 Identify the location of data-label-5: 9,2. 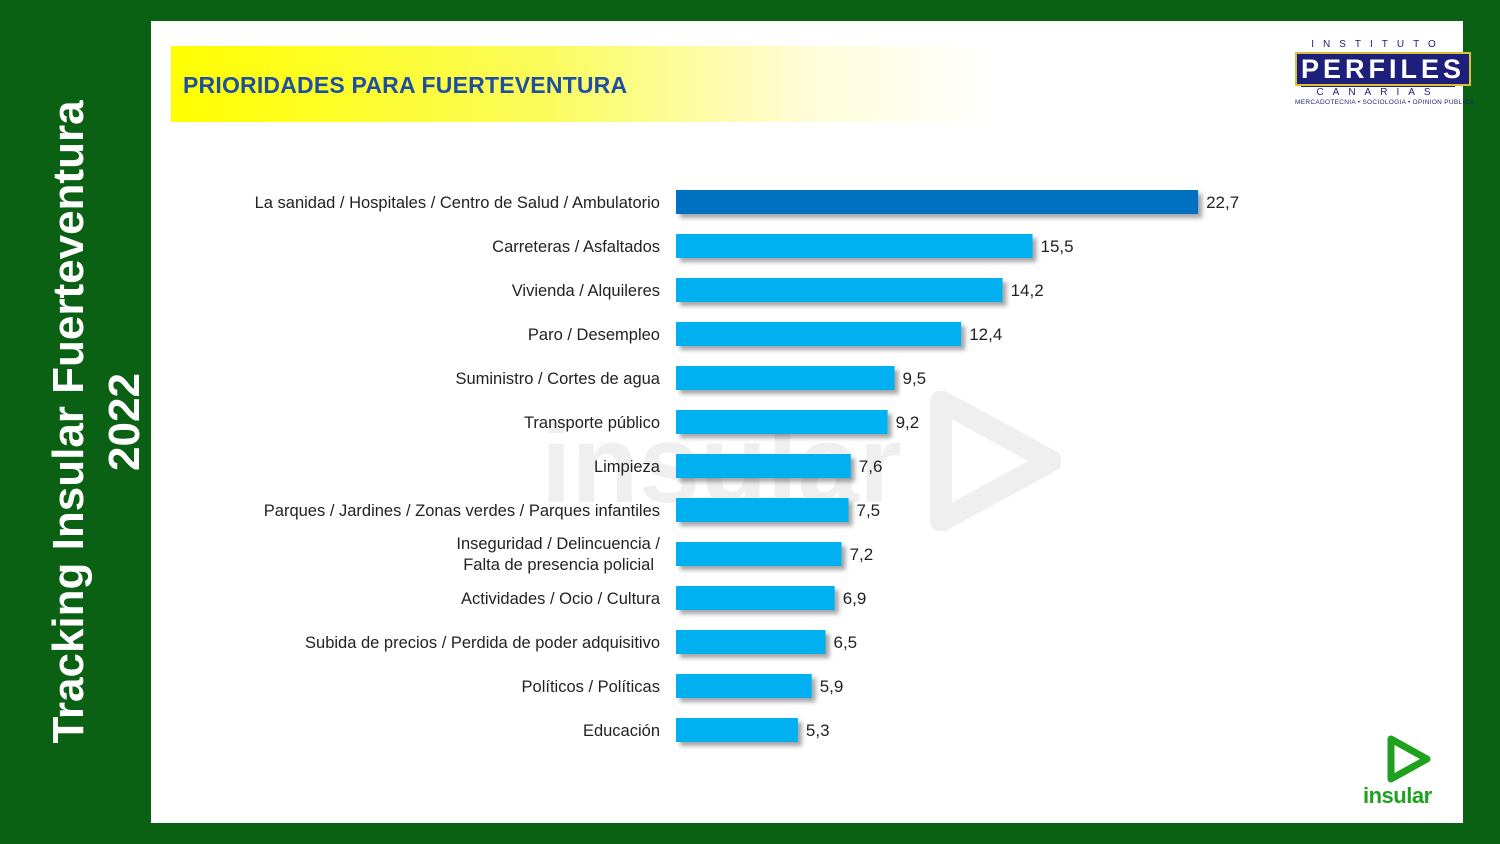
(908, 422).